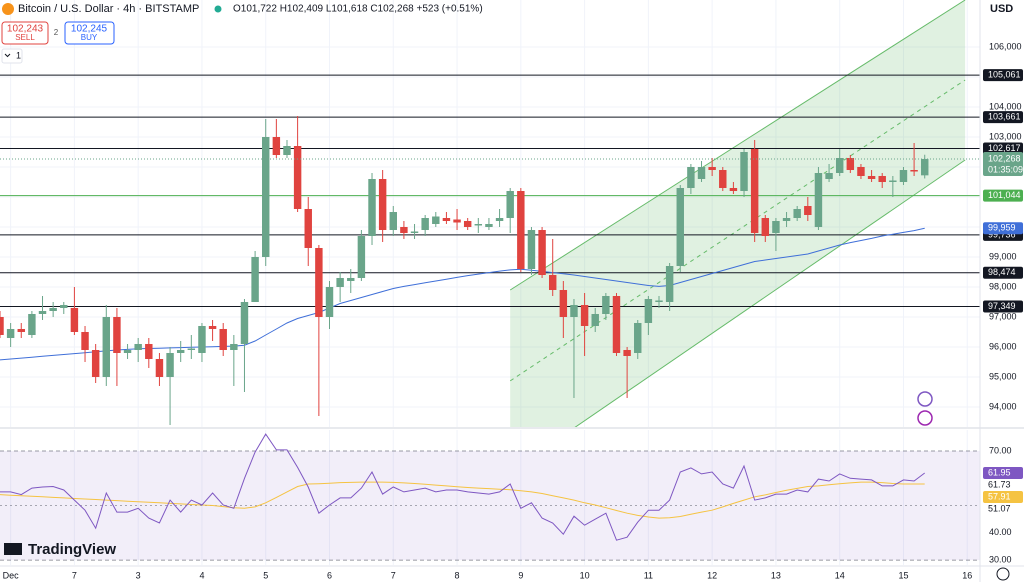  Describe the element at coordinates (1003, 286) in the screenshot. I see `y-tick-label: 98,000` at that location.